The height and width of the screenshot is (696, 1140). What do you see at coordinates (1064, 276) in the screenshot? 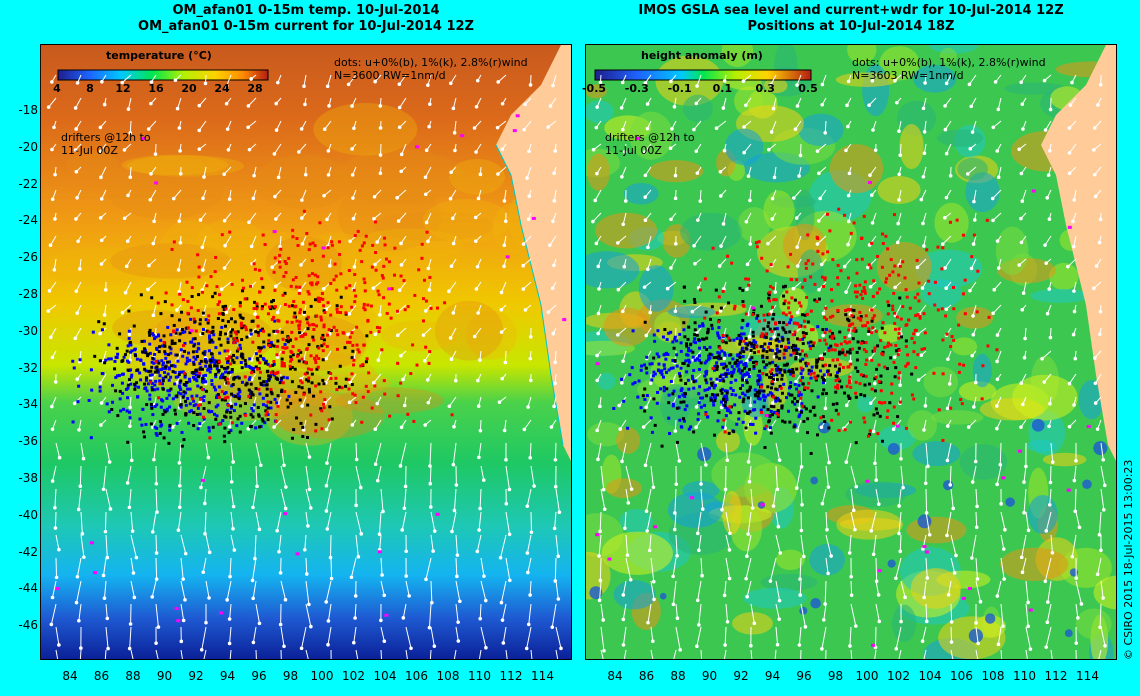
I see `sea-level-eddy` at bounding box center [1064, 276].